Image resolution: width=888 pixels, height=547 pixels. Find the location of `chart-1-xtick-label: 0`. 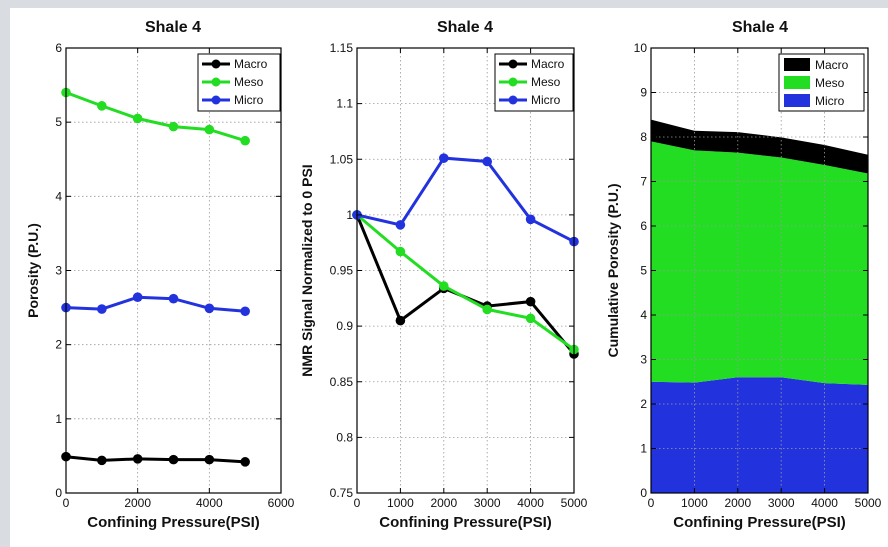

chart-1-xtick-label: 0 is located at coordinates (357, 503).